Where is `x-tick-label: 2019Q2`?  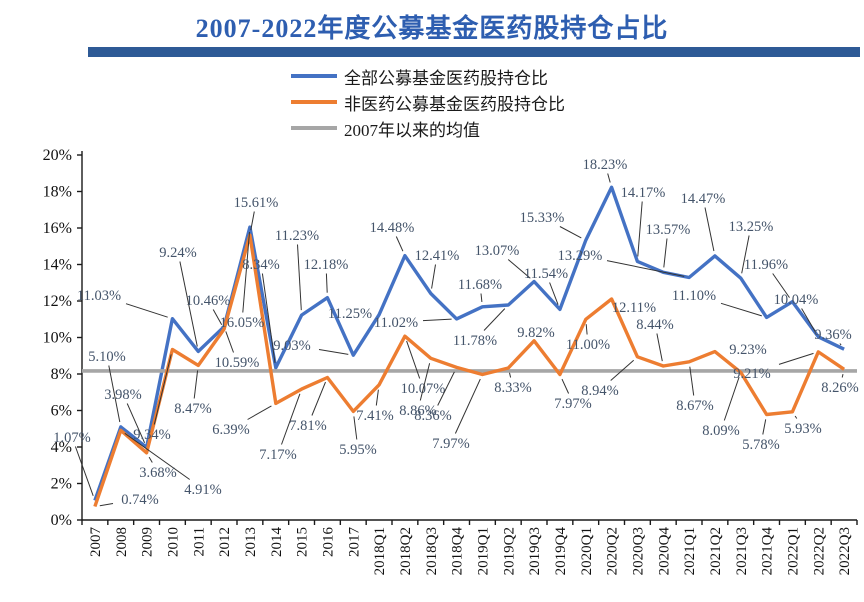
x-tick-label: 2019Q2 is located at coordinates (509, 551).